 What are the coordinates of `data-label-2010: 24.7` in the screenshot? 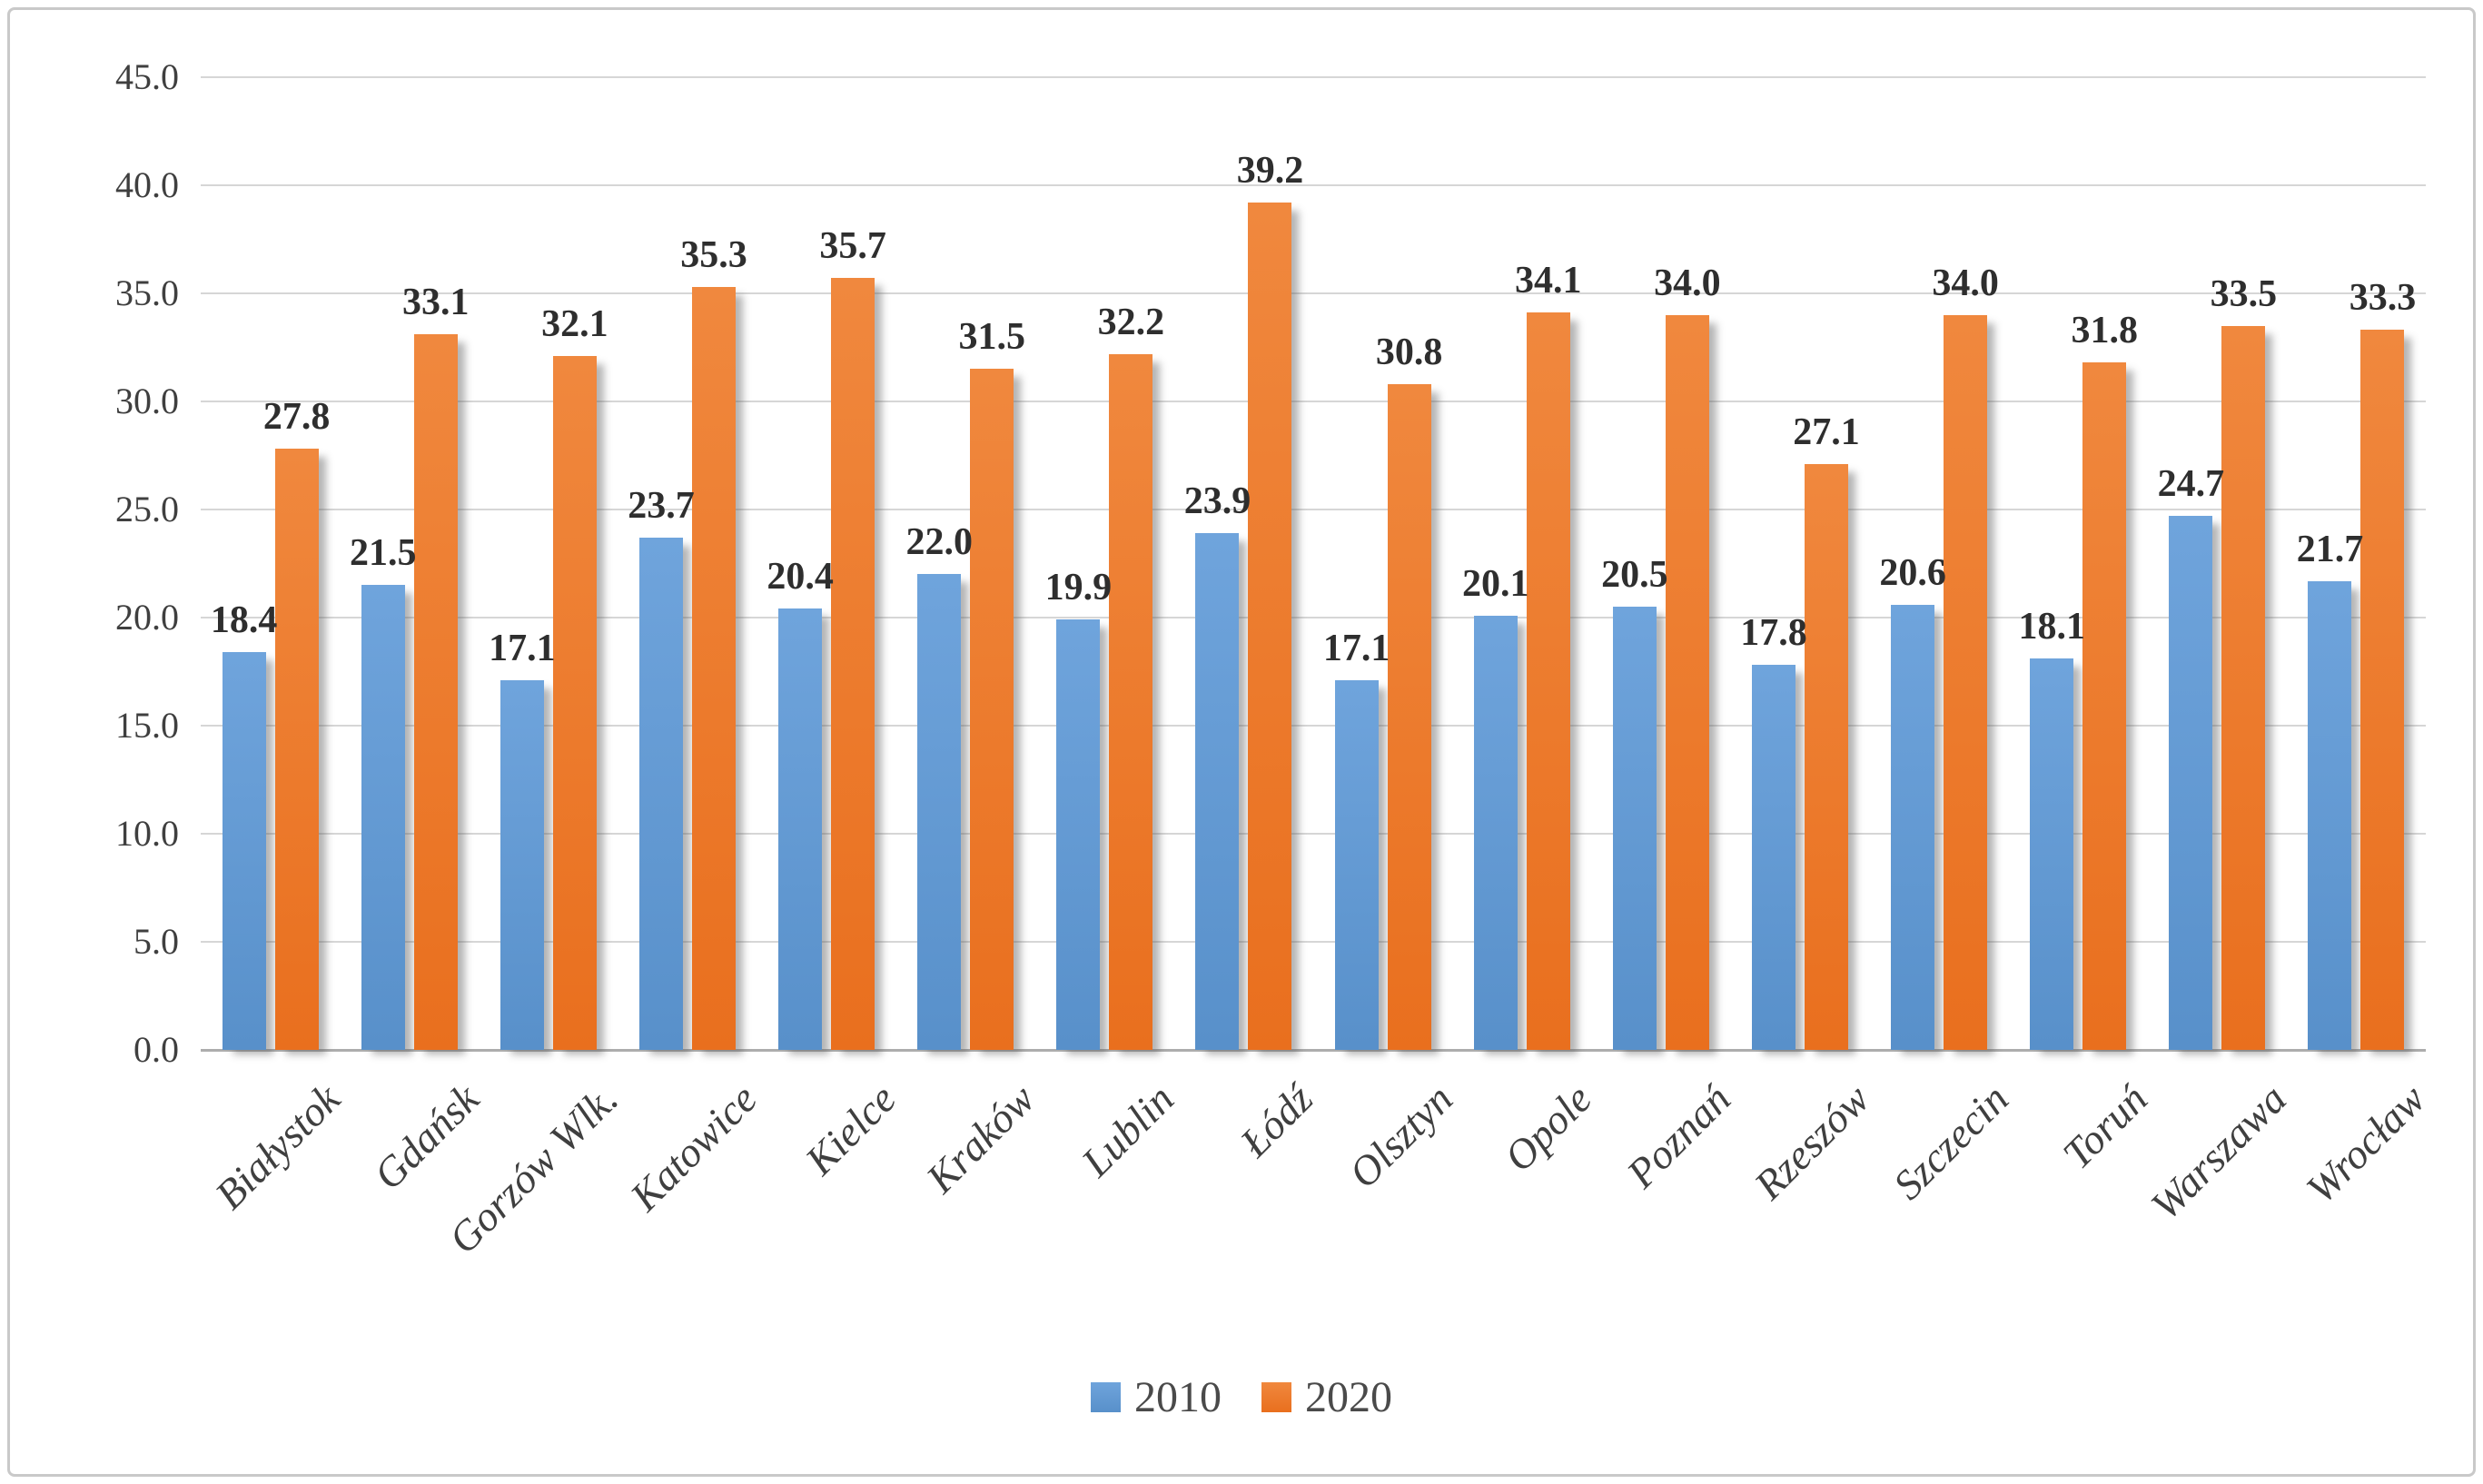 It's located at (2191, 484).